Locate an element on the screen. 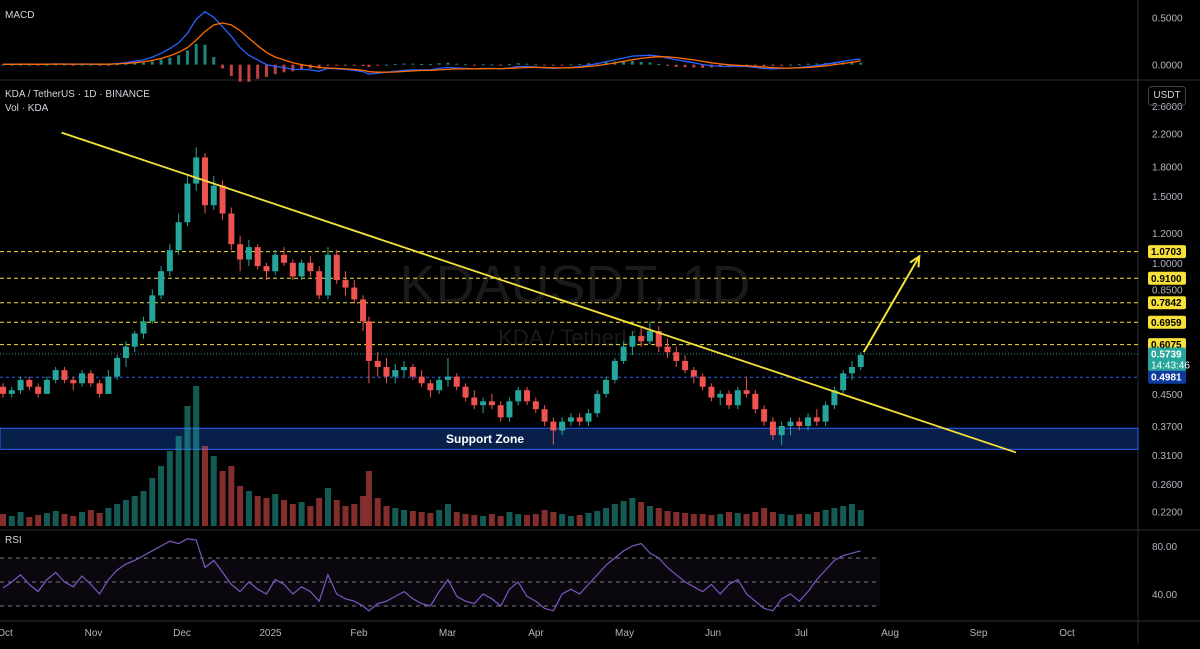 This screenshot has height=649, width=1200. time-axis-tick: Sep is located at coordinates (979, 633).